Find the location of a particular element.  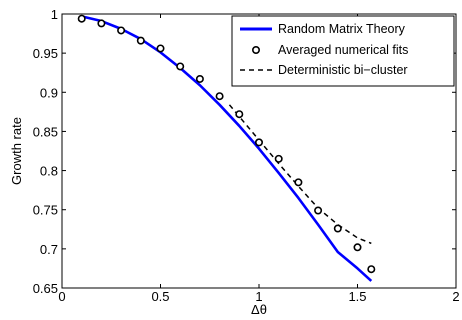

x-axis-label: Δθ is located at coordinates (259, 309).